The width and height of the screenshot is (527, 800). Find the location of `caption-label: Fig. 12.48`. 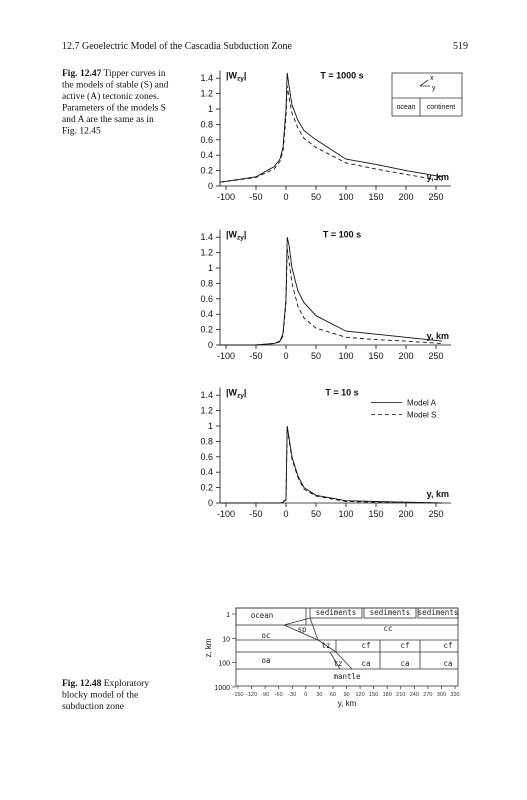

caption-label: Fig. 12.48 is located at coordinates (82, 684).